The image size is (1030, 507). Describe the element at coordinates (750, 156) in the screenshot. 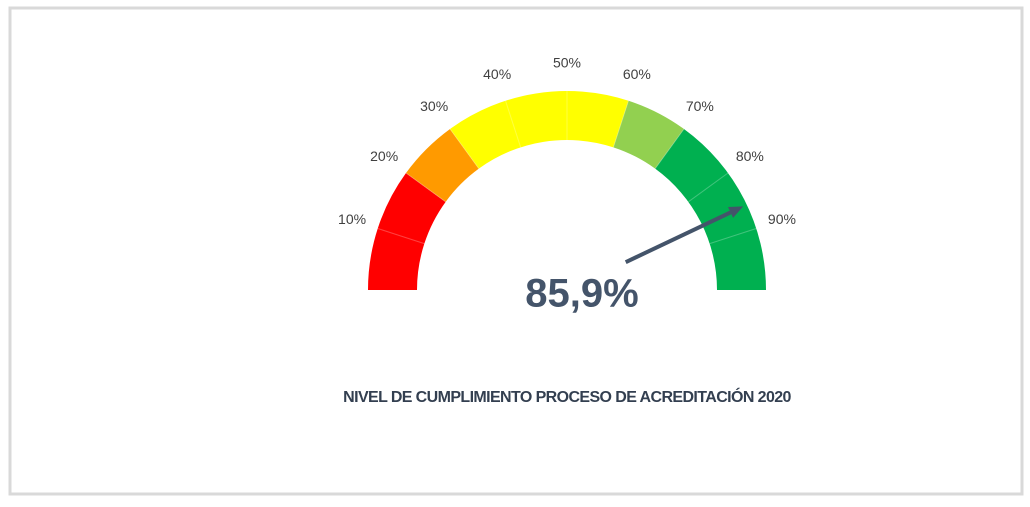

I see `tick-label: 80%` at that location.